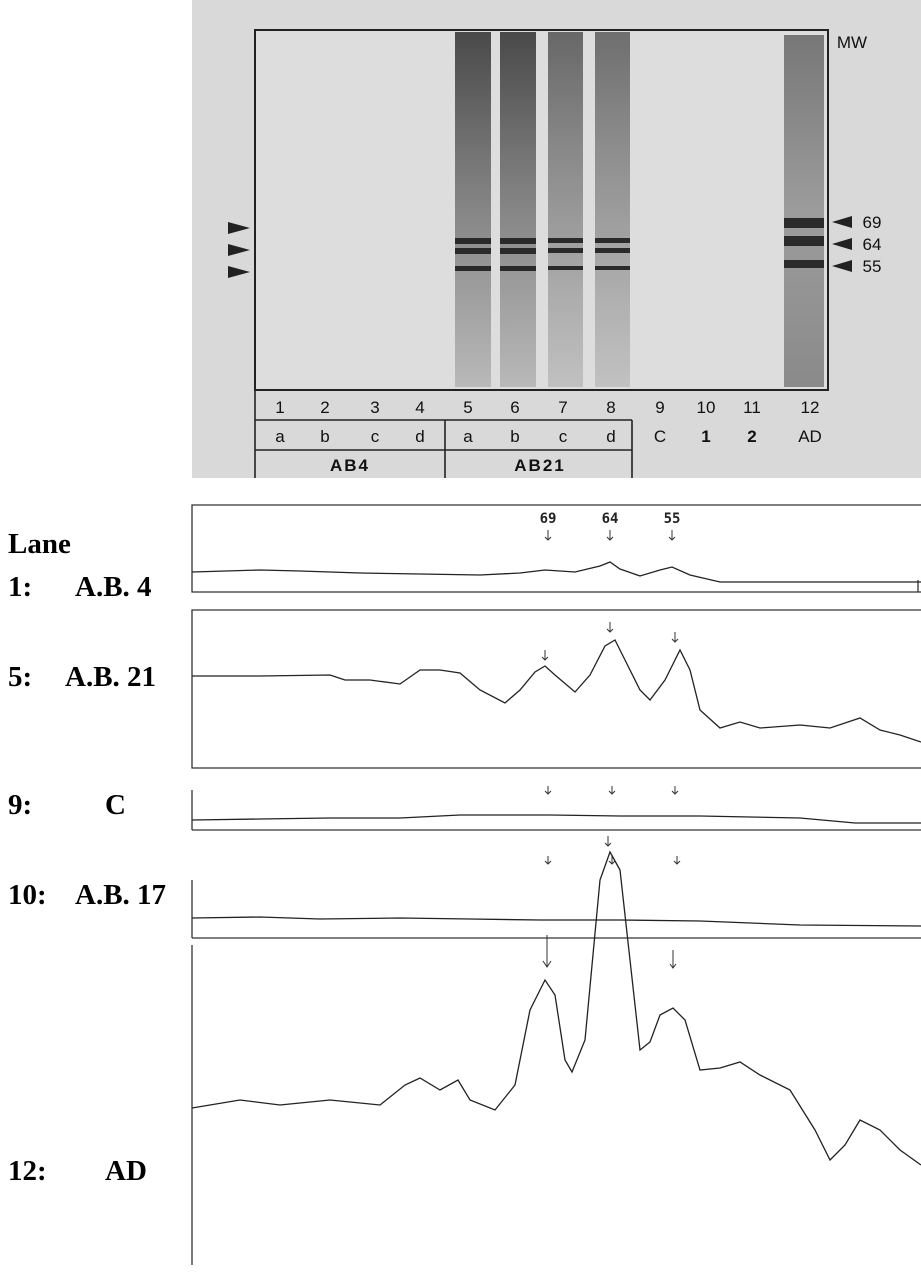 Image resolution: width=921 pixels, height=1273 pixels. I want to click on lane-number: 12:, so click(27, 1171).